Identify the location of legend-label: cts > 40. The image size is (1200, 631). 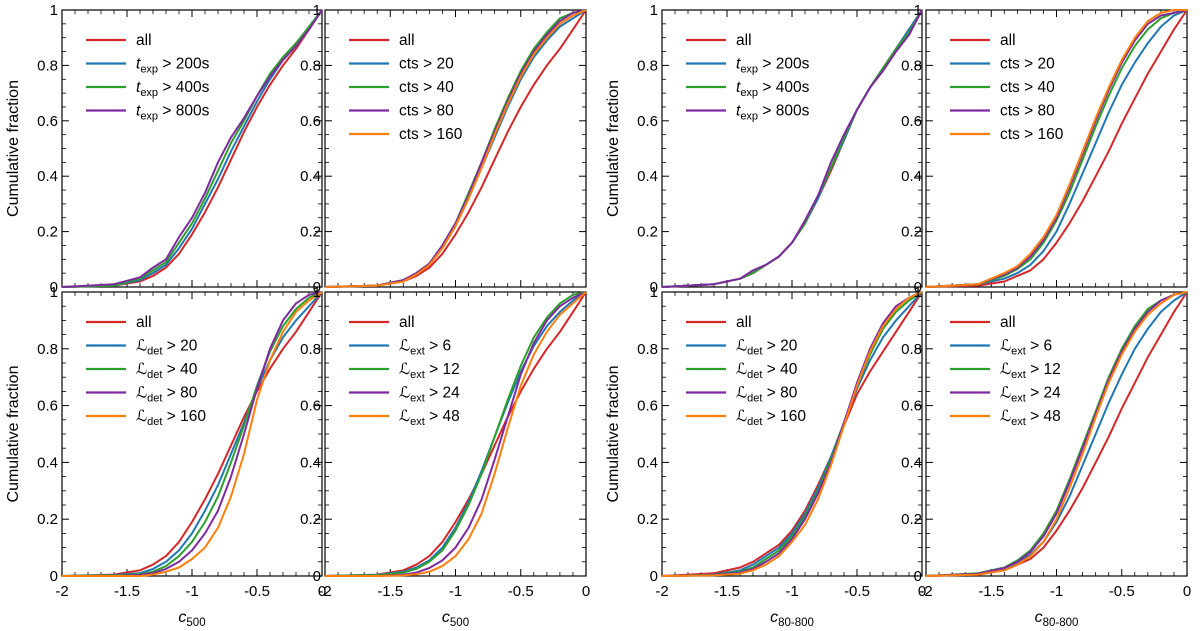
(426, 87).